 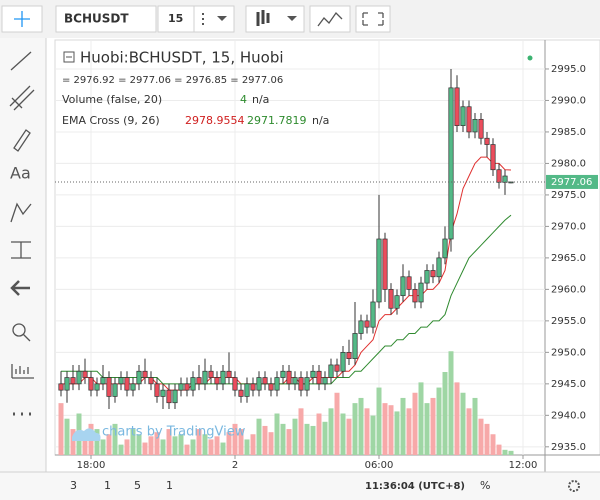 I want to click on symbol-input, so click(x=106, y=19).